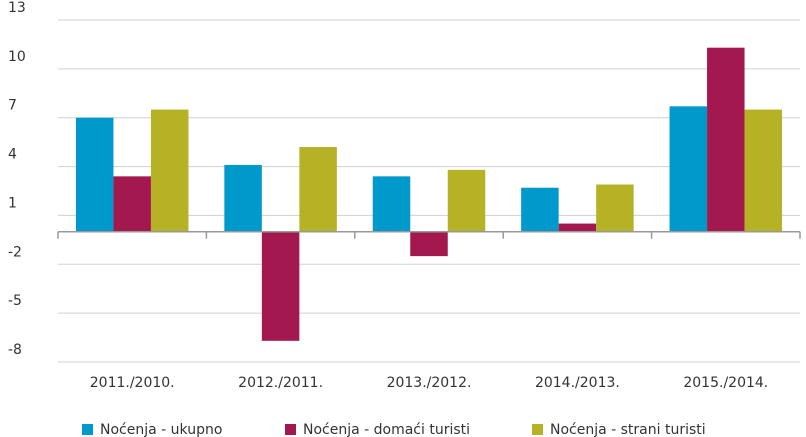 The height and width of the screenshot is (437, 806). I want to click on y-tick-label: 10, so click(17, 57).